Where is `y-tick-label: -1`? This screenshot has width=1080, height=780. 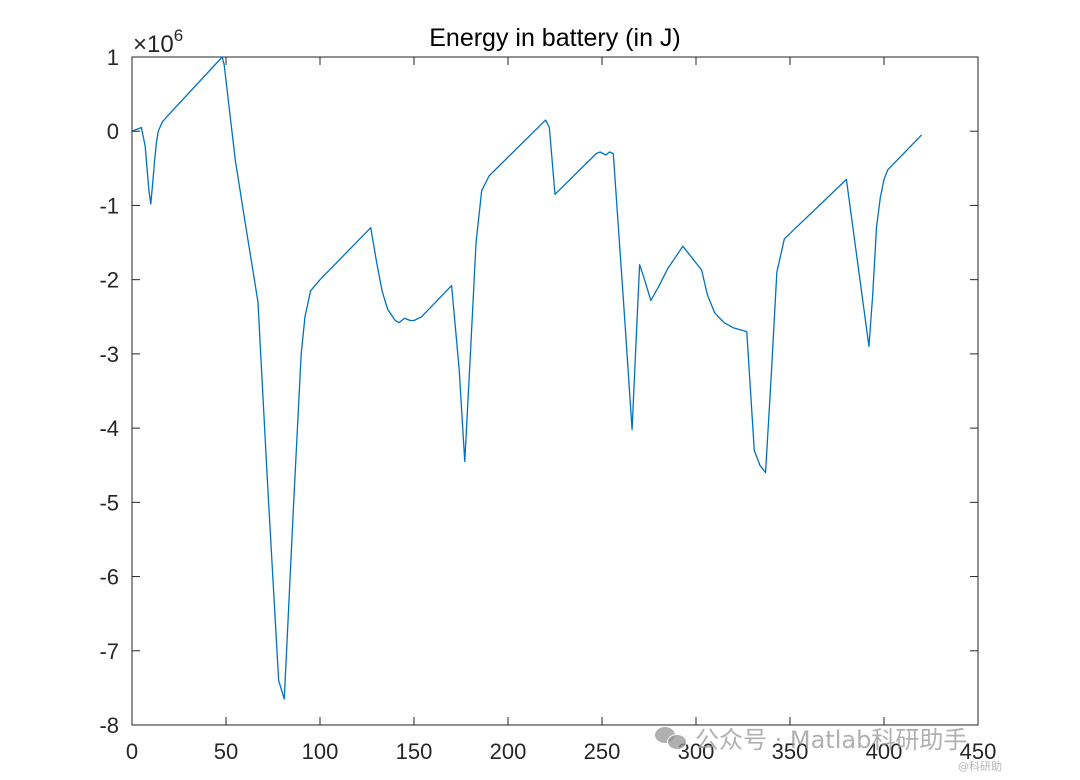
y-tick-label: -1 is located at coordinates (109, 205).